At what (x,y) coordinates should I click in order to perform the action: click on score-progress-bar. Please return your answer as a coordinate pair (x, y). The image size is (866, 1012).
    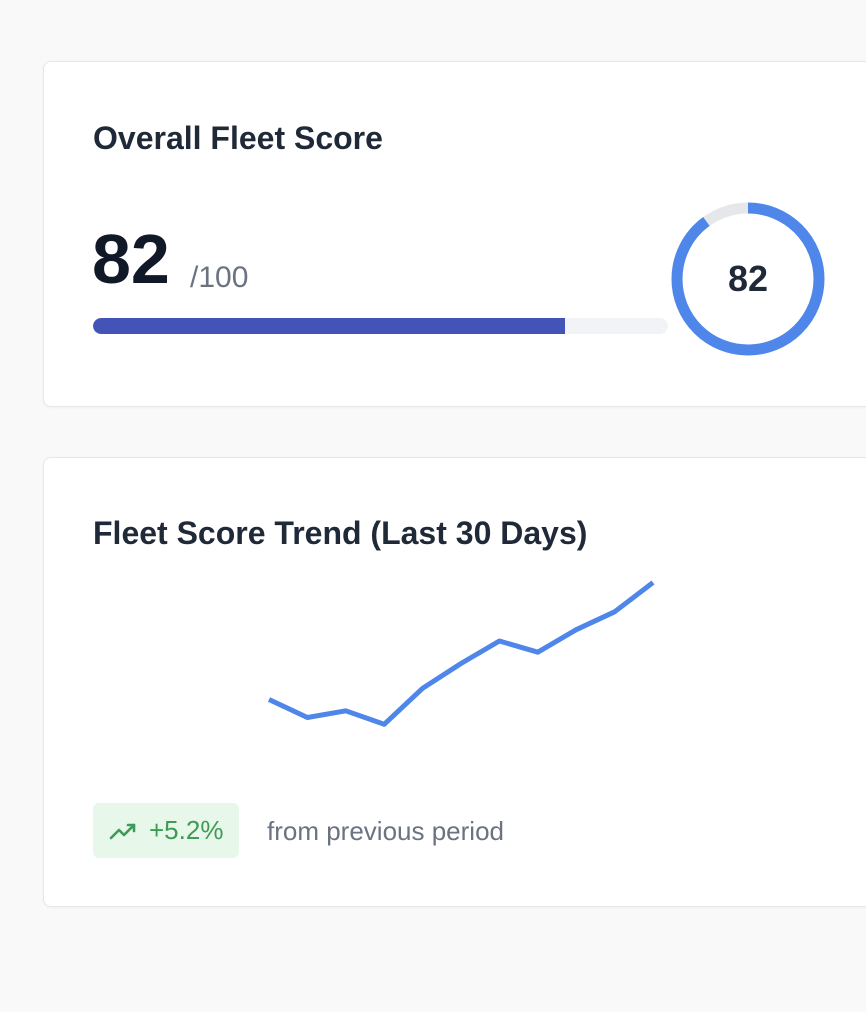
    Looking at the image, I should click on (380, 326).